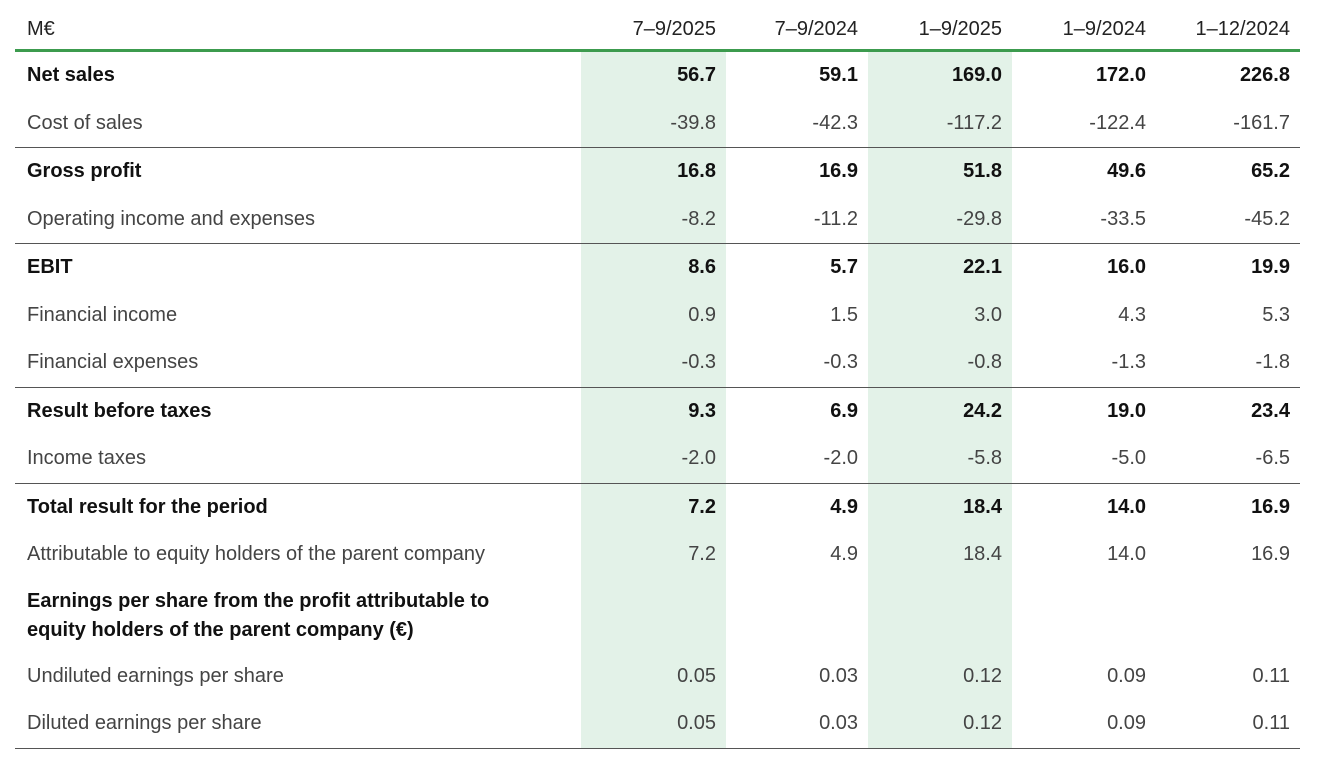  What do you see at coordinates (653, 315) in the screenshot?
I see `value-cell: 0.9` at bounding box center [653, 315].